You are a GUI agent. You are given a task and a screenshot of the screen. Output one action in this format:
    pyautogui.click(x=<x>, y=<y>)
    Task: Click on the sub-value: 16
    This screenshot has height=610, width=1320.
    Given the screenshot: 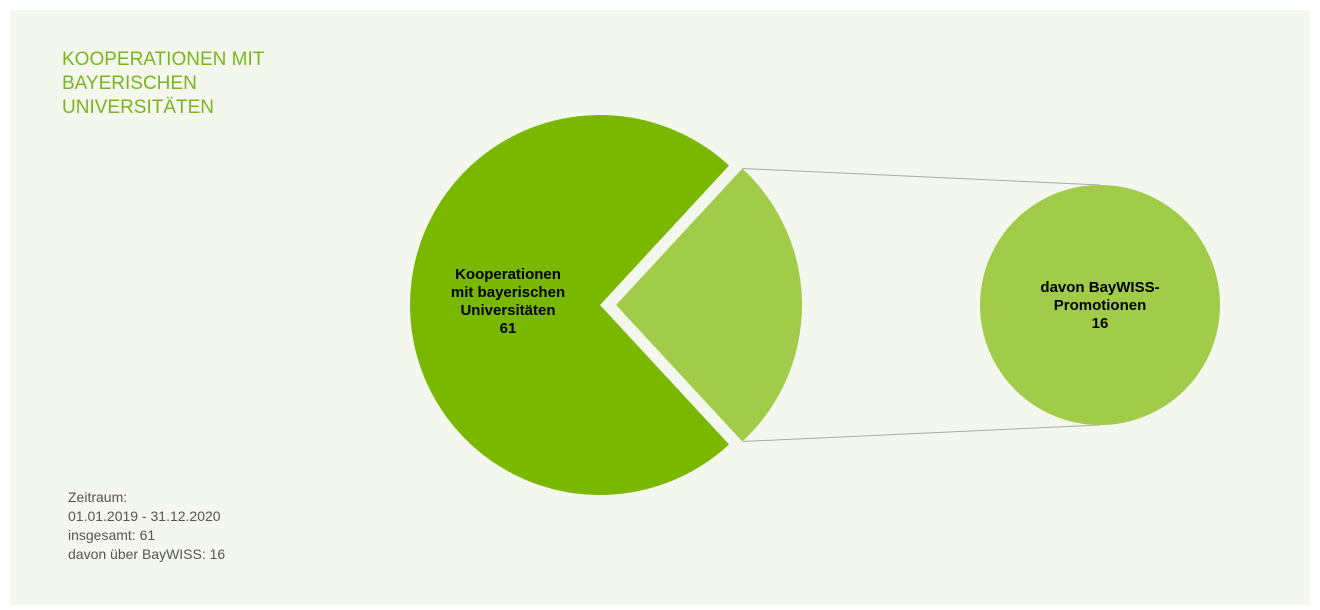 What is the action you would take?
    pyautogui.click(x=1100, y=323)
    